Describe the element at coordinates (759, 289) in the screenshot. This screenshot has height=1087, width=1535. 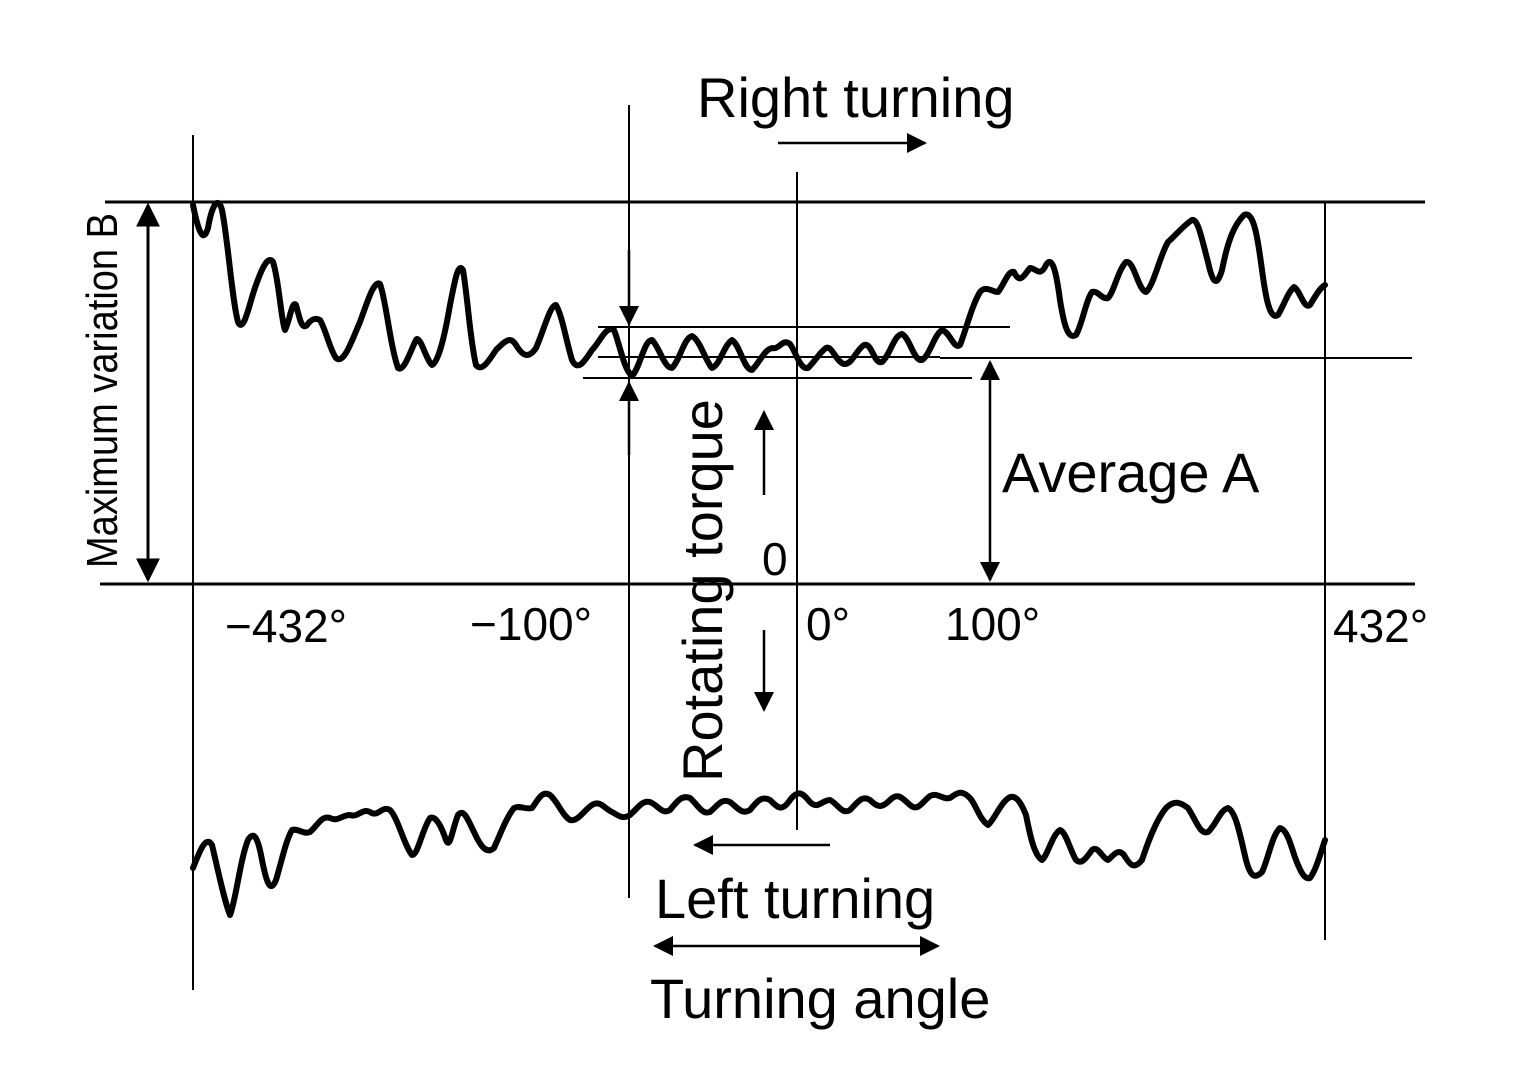
I see `right-turning-torque-curve` at that location.